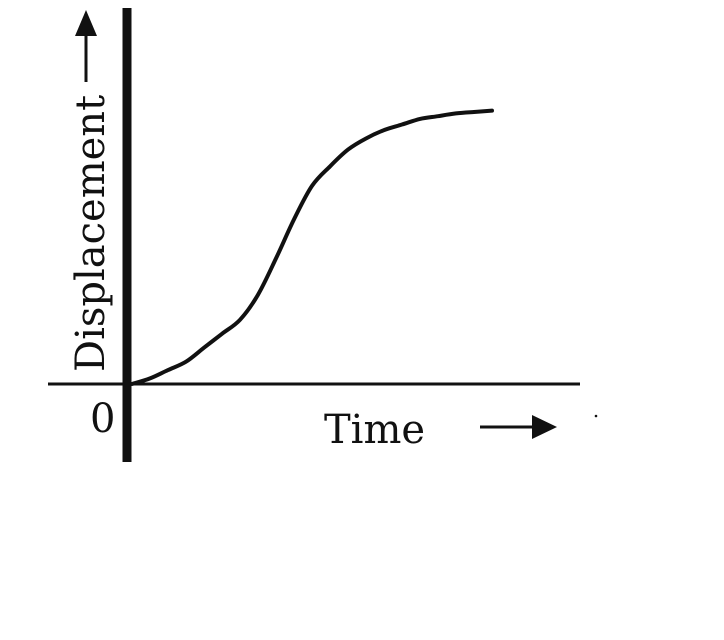  What do you see at coordinates (518, 427) in the screenshot?
I see `x-direction-arrow-icon` at bounding box center [518, 427].